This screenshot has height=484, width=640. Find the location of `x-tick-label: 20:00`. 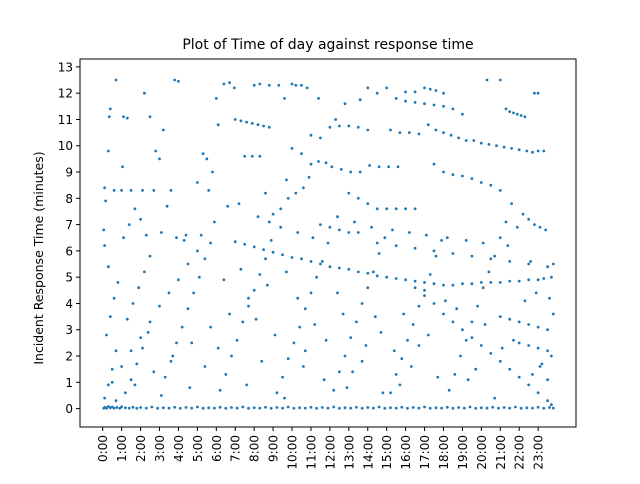

x-tick-label: 20:00 is located at coordinates (482, 452).